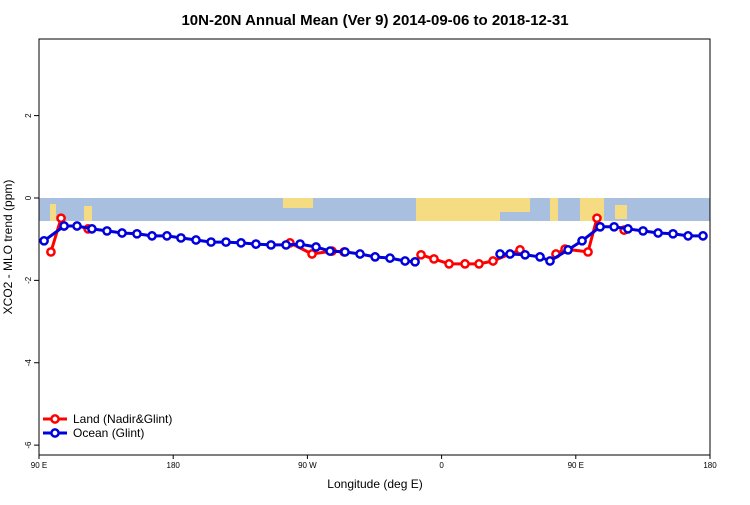 Image resolution: width=750 pixels, height=505 pixels. What do you see at coordinates (307, 465) in the screenshot?
I see `x-tick-label: 90 W` at bounding box center [307, 465].